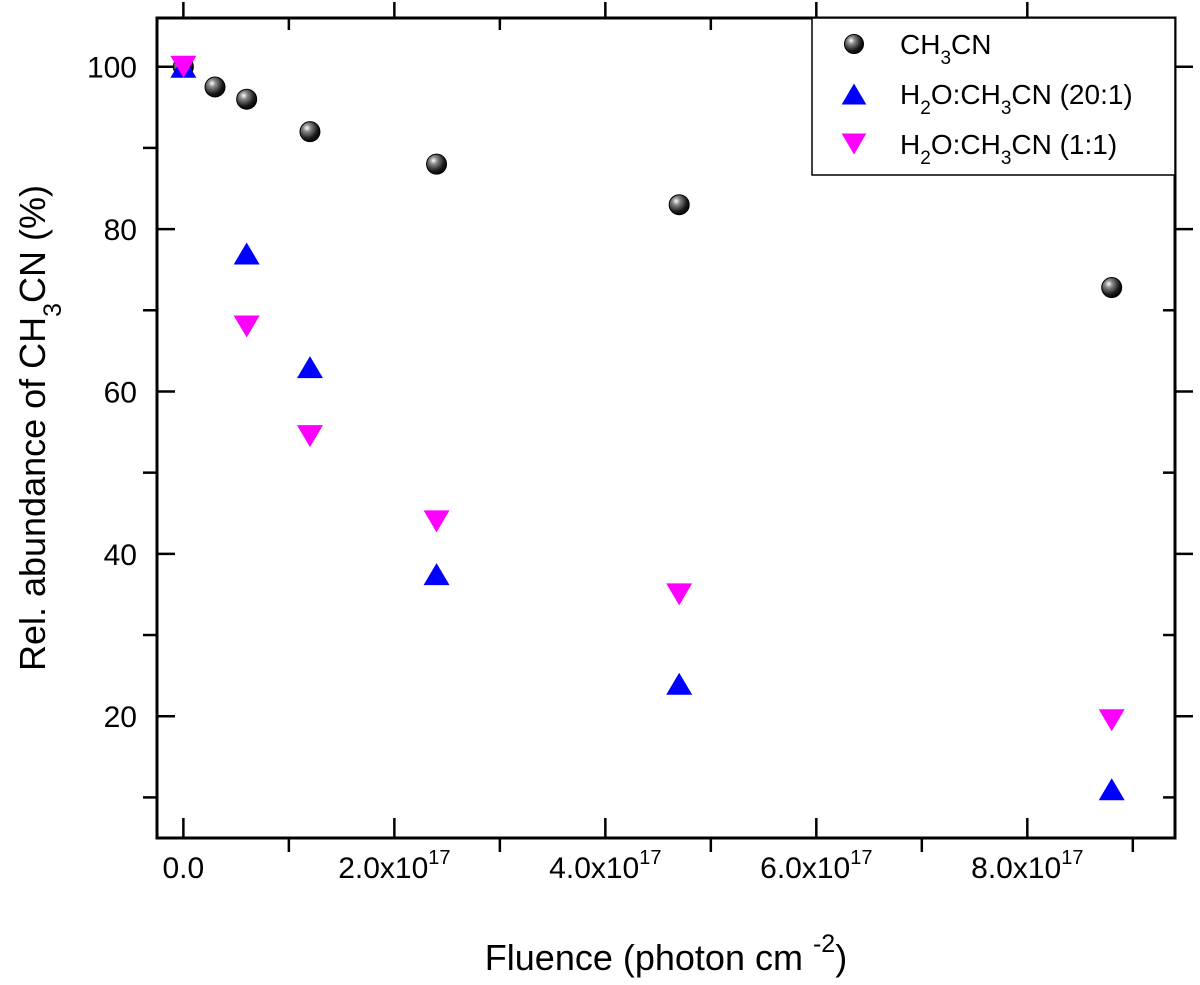 The image size is (1200, 985). I want to click on legend-marker-triangle-down, so click(854, 144).